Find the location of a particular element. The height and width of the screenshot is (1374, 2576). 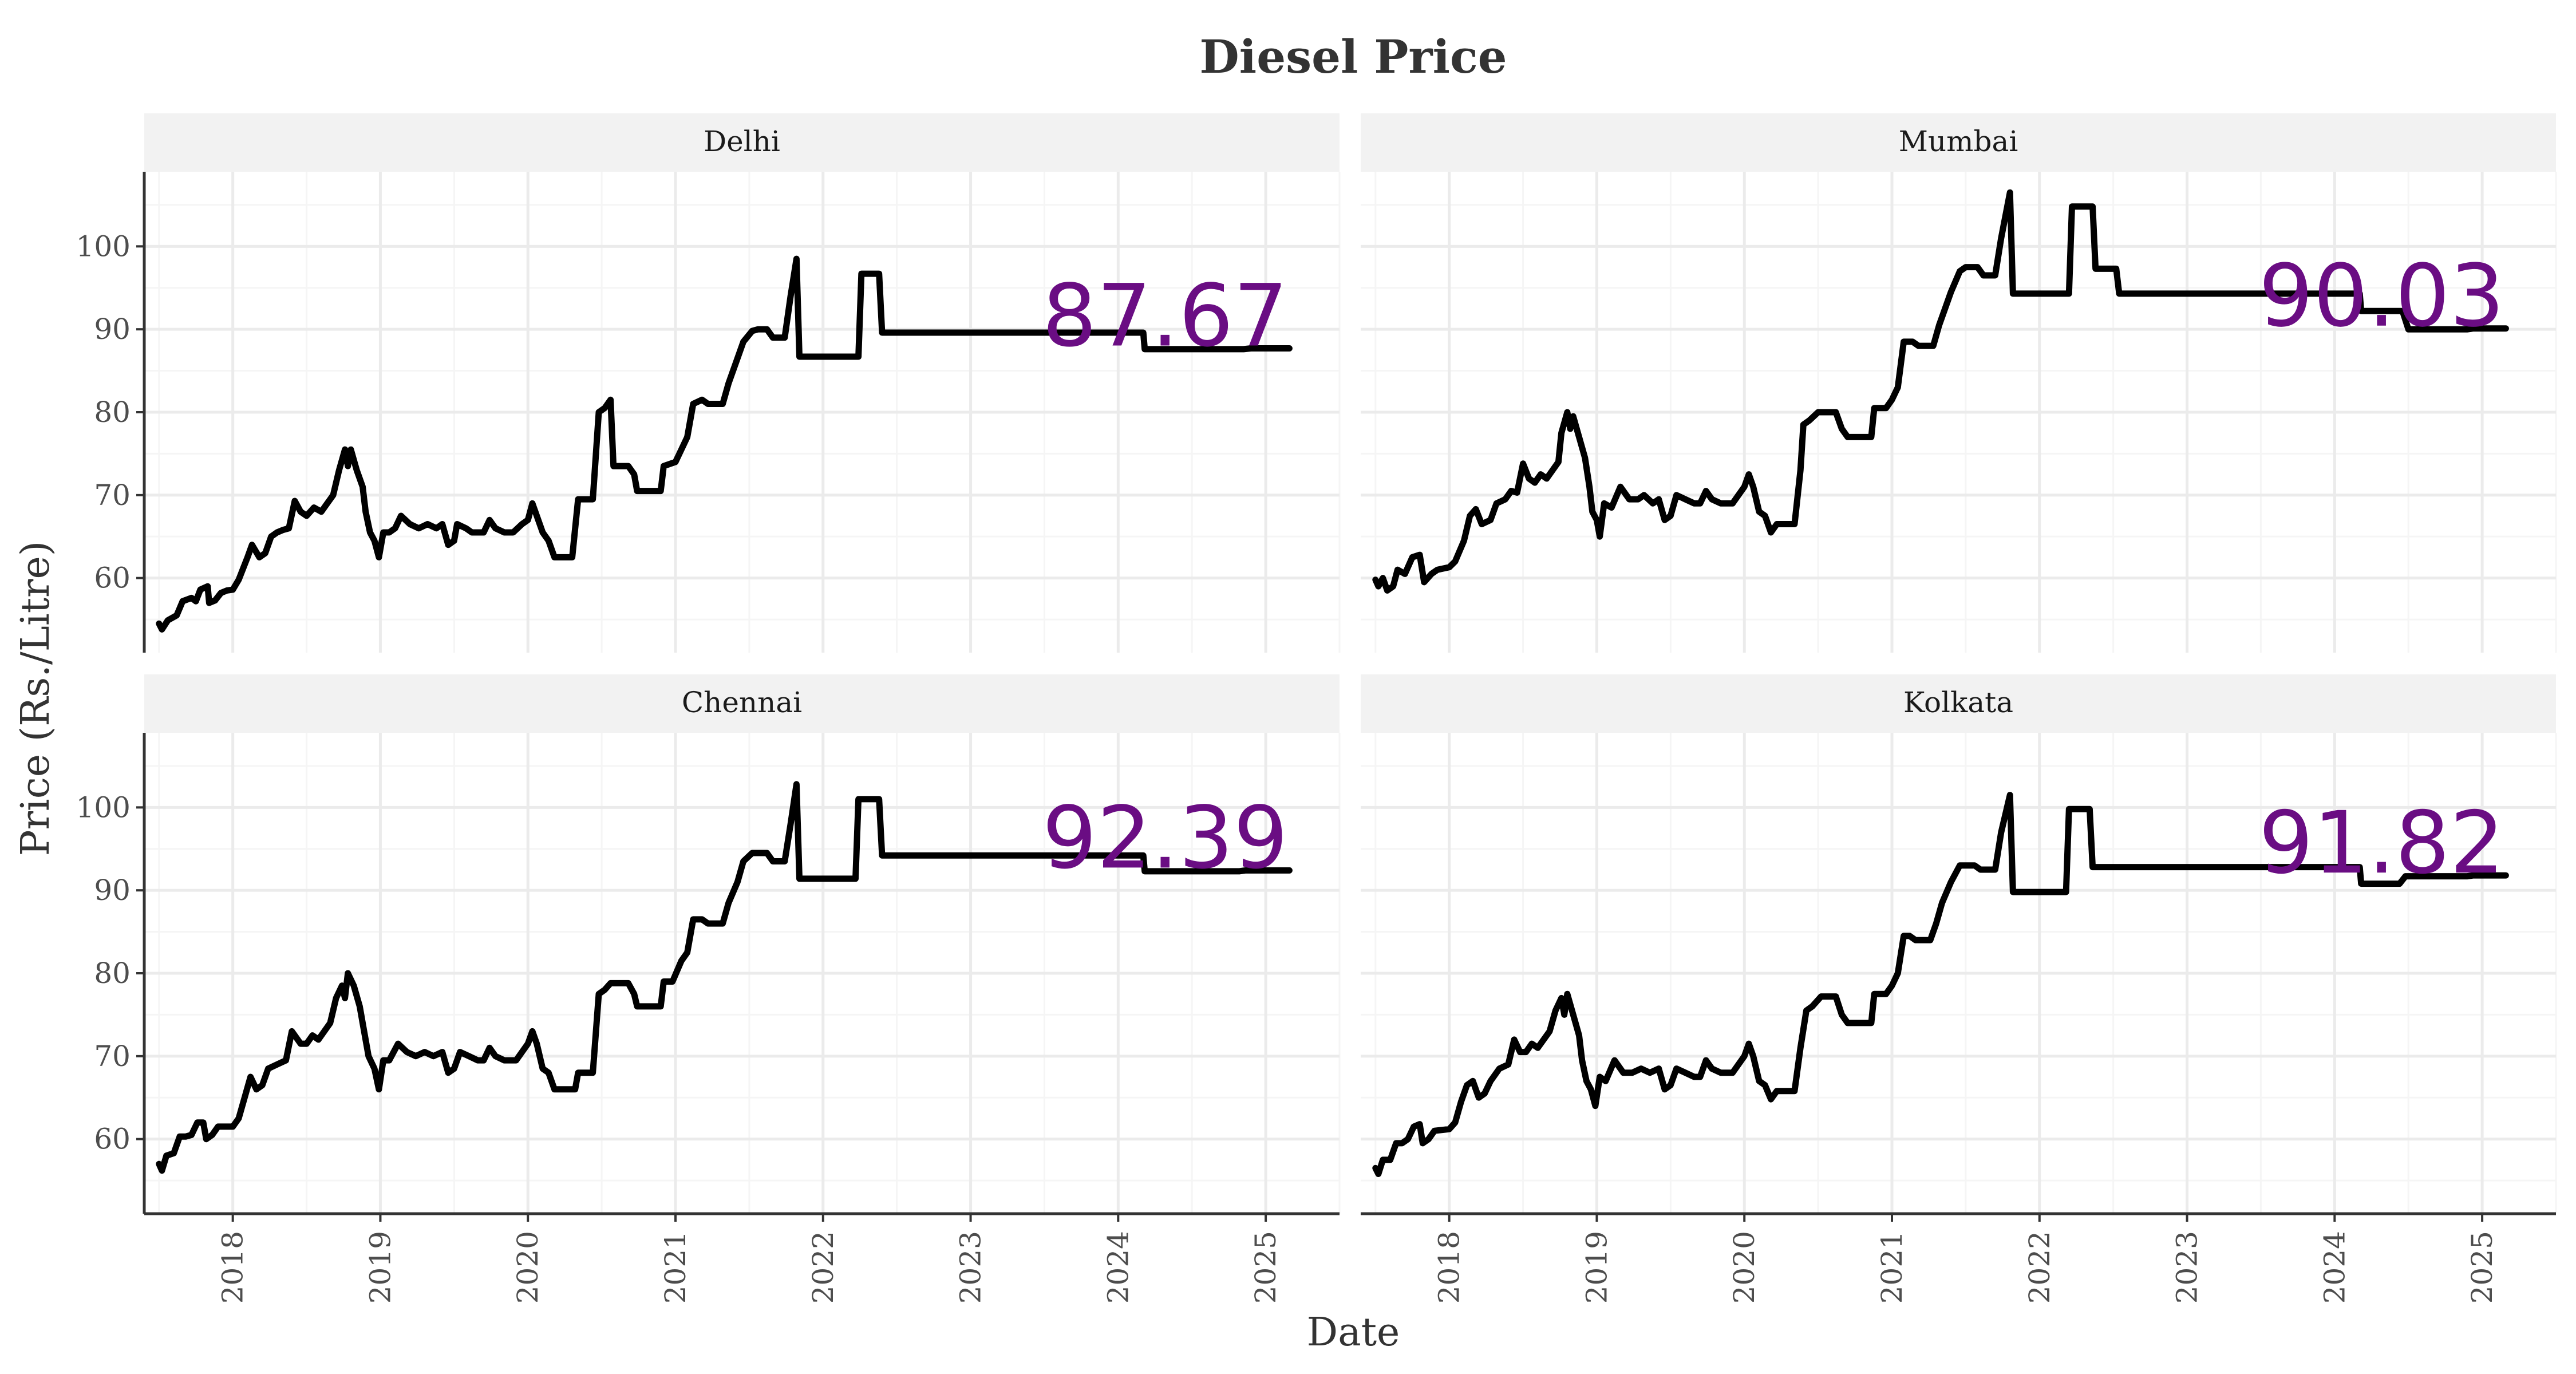

y-axis-title: Price (Rs./Litre) is located at coordinates (35, 699).